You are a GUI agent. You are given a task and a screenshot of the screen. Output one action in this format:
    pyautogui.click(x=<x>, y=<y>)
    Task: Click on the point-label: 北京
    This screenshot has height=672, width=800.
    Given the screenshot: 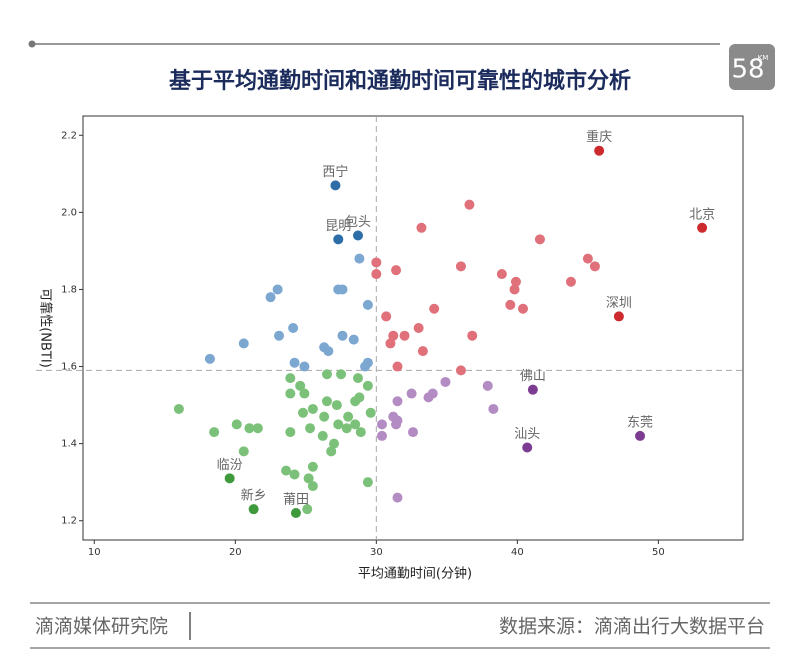 What is the action you would take?
    pyautogui.click(x=702, y=214)
    